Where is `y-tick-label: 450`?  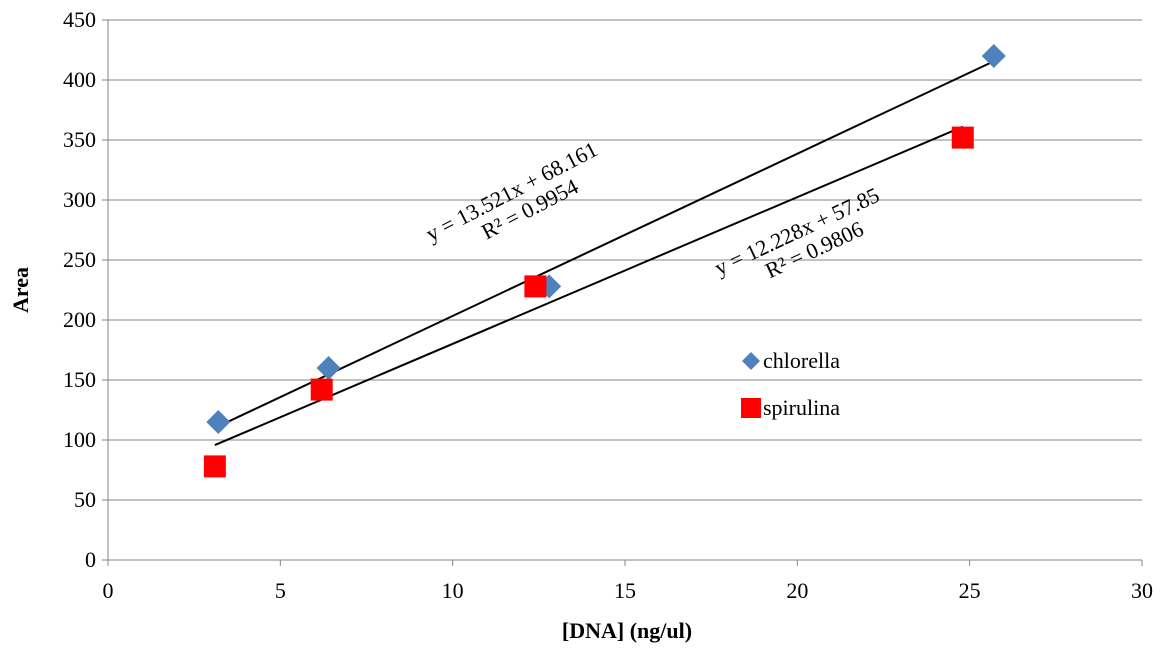
y-tick-label: 450 is located at coordinates (79, 19).